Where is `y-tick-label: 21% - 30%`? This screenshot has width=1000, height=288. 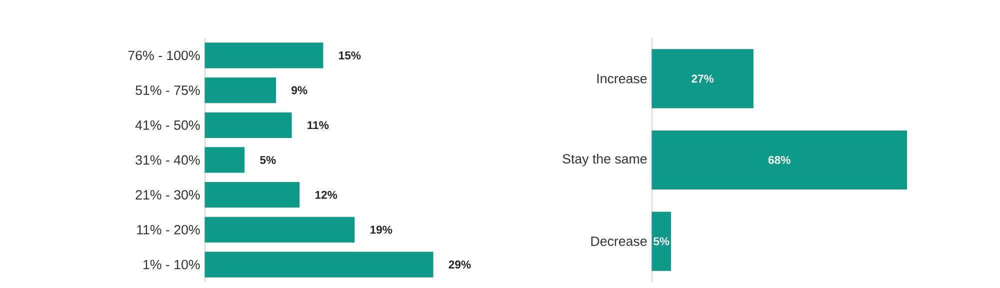 y-tick-label: 21% - 30% is located at coordinates (168, 195).